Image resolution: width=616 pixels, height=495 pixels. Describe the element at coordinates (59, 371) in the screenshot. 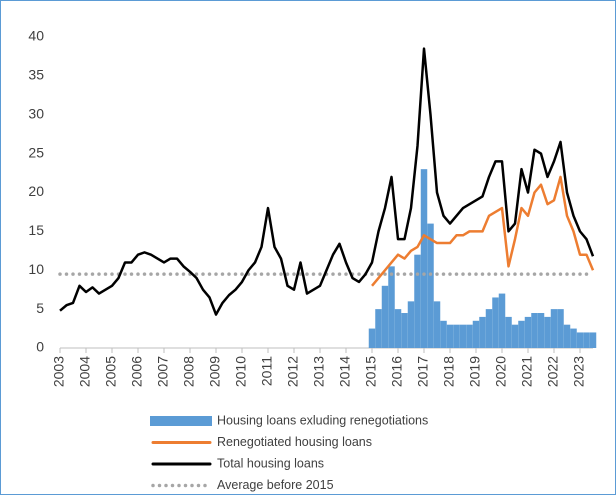

I see `x-tick-label: 2003` at that location.